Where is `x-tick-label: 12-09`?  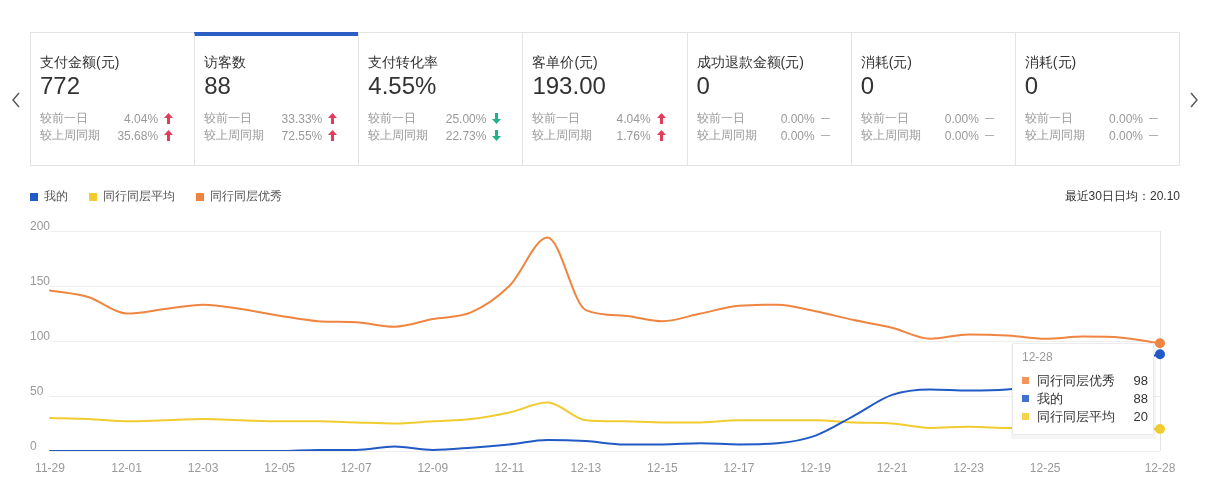
x-tick-label: 12-09 is located at coordinates (433, 467).